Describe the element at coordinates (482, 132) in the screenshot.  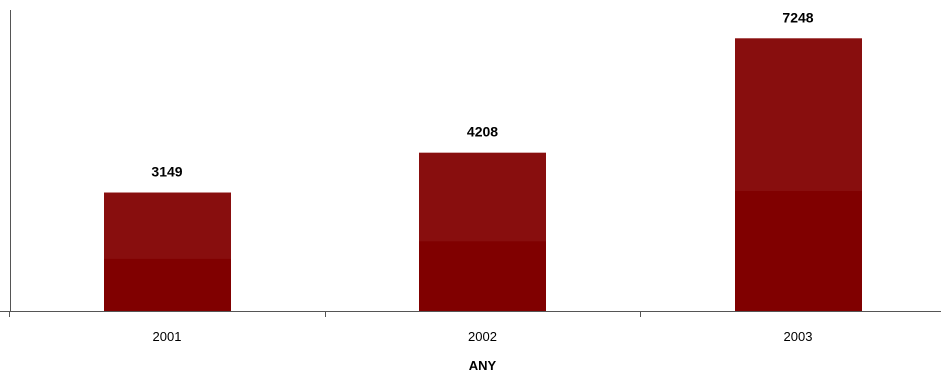
I see `data-label-2002: 4208` at that location.